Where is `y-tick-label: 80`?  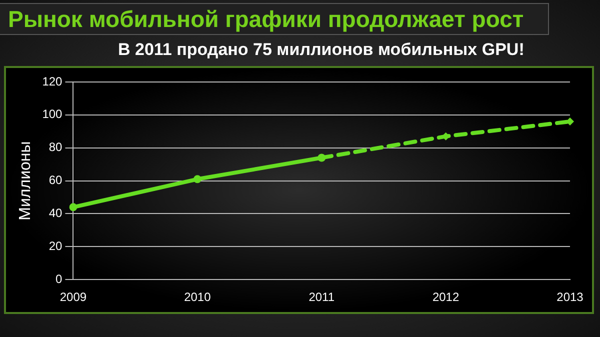 y-tick-label: 80 is located at coordinates (55, 147).